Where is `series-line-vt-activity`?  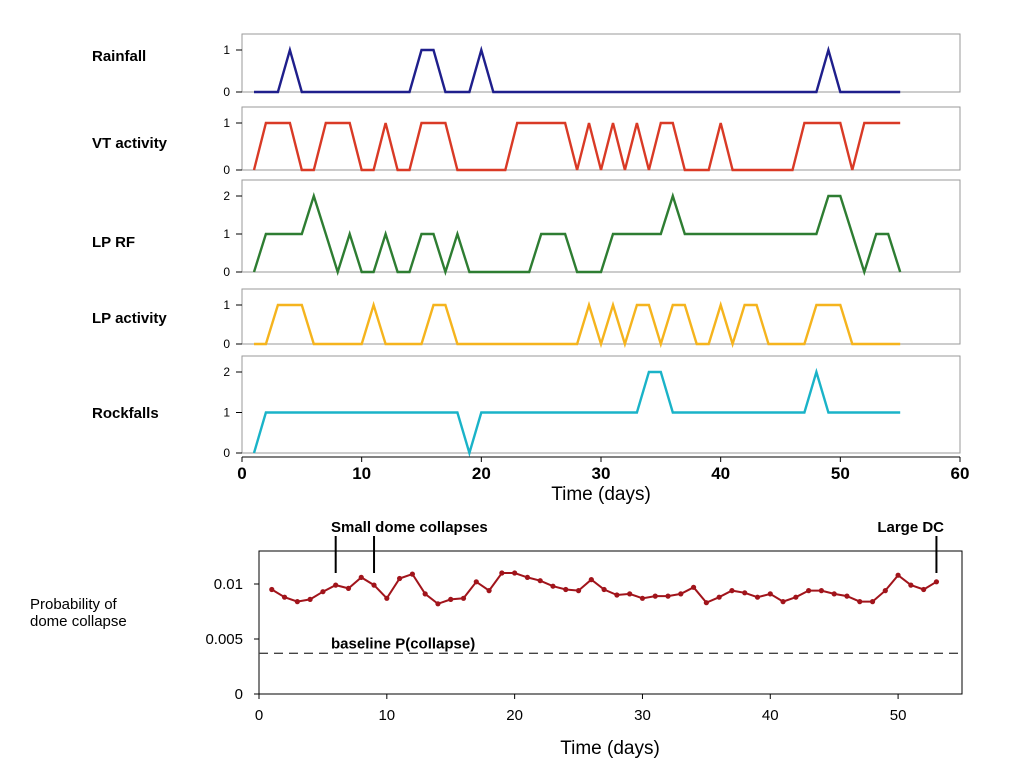
series-line-vt-activity is located at coordinates (576, 146).